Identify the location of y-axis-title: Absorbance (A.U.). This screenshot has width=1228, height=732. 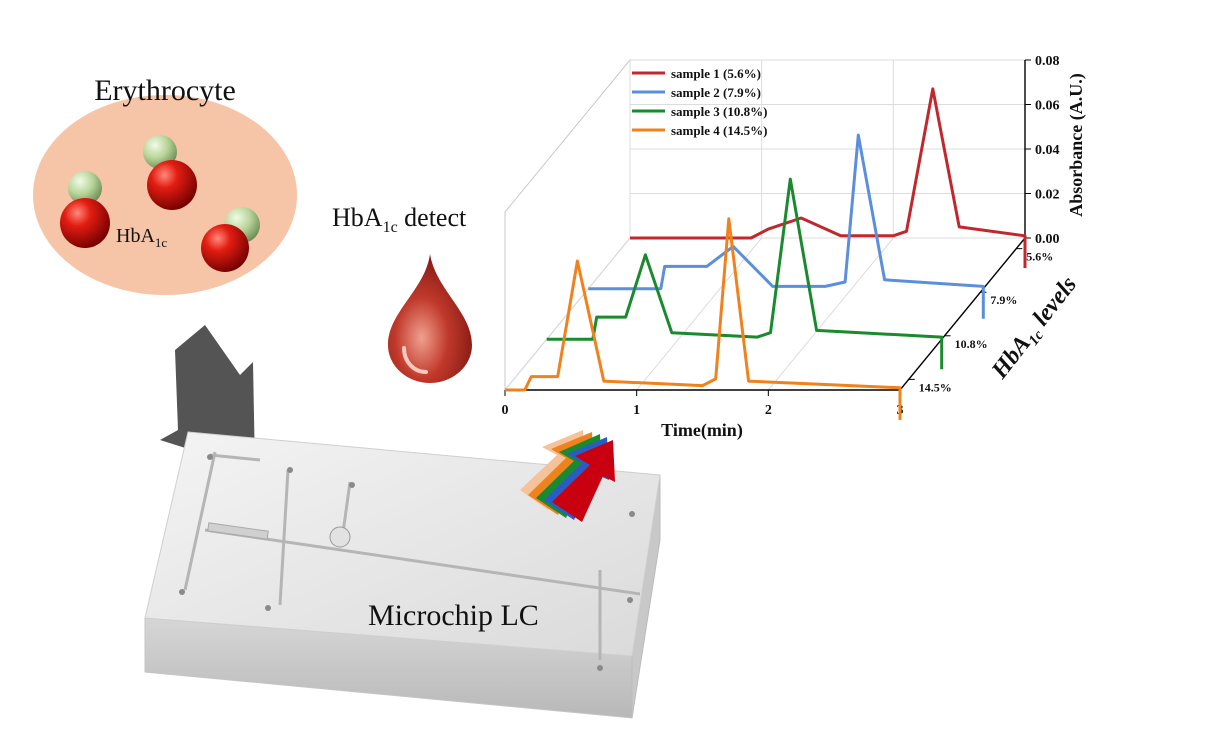
(1076, 145).